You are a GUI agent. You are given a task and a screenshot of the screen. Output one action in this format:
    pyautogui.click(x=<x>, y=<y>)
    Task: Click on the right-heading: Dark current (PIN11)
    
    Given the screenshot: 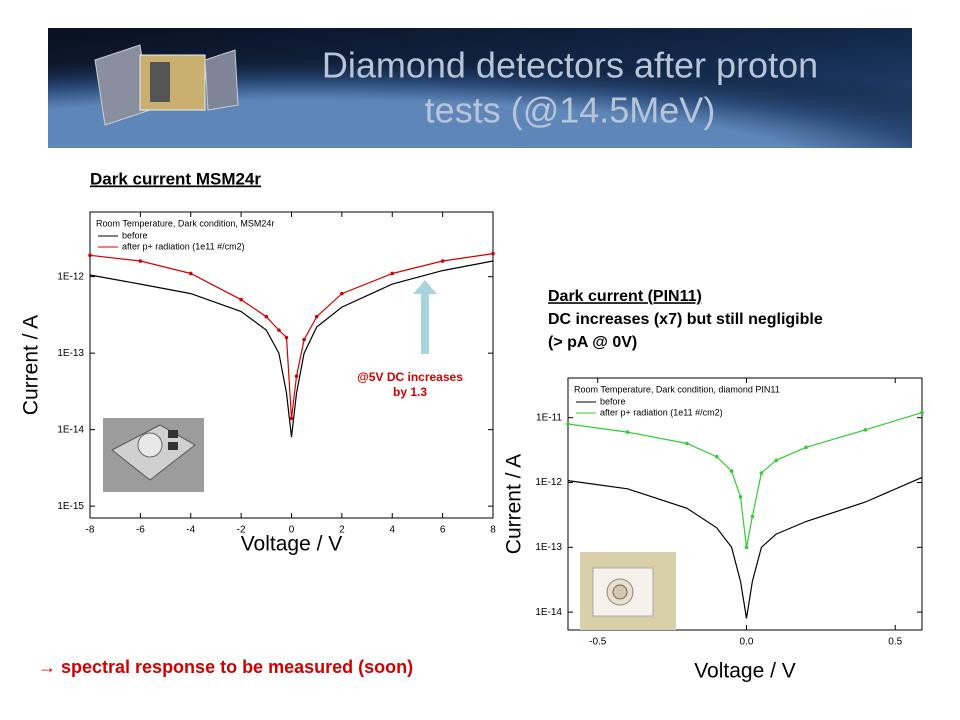 What is the action you would take?
    pyautogui.click(x=625, y=296)
    